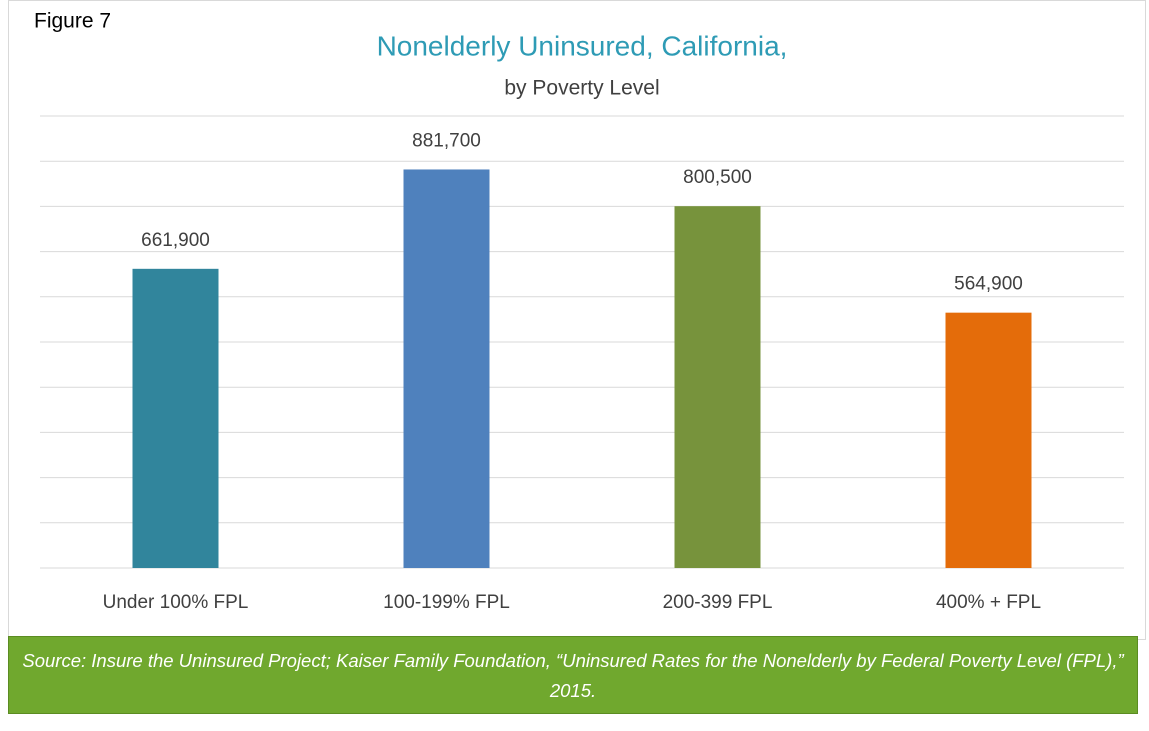  Describe the element at coordinates (175, 240) in the screenshot. I see `data-label: 661,900` at that location.